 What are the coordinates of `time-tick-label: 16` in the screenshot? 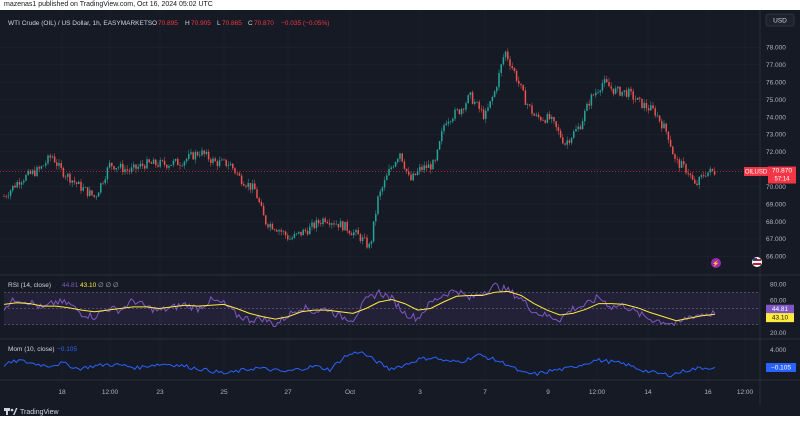 It's located at (708, 392).